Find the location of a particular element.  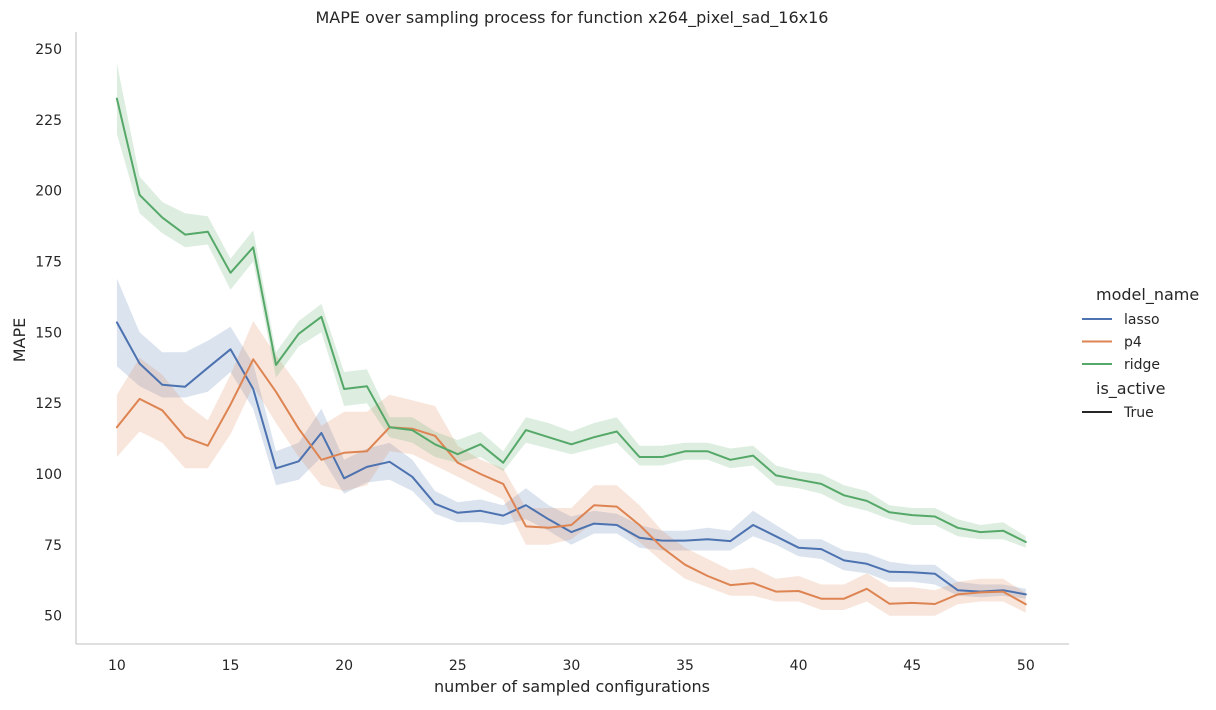

x-ticks: 10 15 20 25 30 35 40 45 50 is located at coordinates (571, 666).